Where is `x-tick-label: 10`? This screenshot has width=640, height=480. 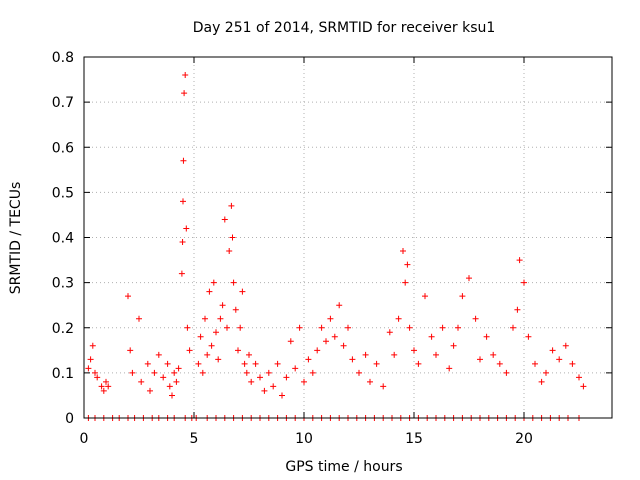
x-tick-label: 10 is located at coordinates (304, 439).